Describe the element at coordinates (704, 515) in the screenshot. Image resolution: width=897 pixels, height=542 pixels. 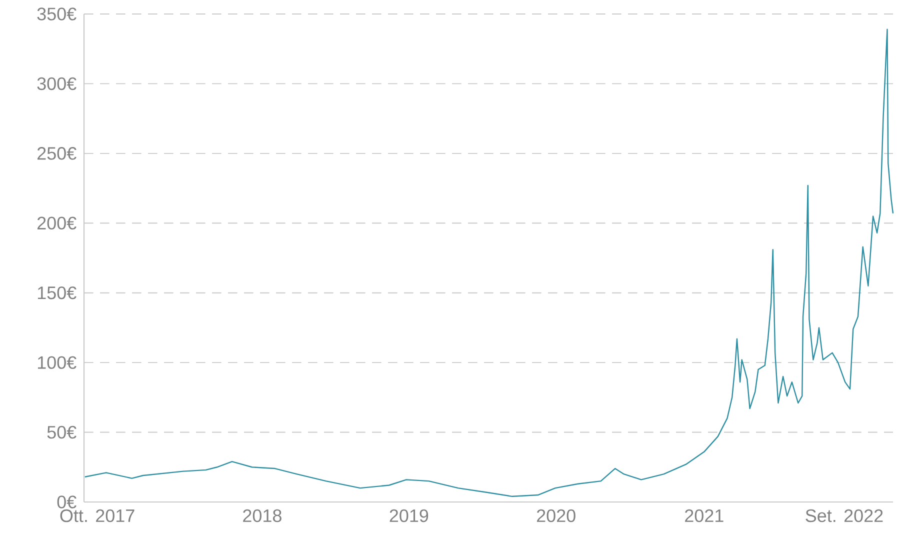
I see `x-tick-label: 2021` at that location.